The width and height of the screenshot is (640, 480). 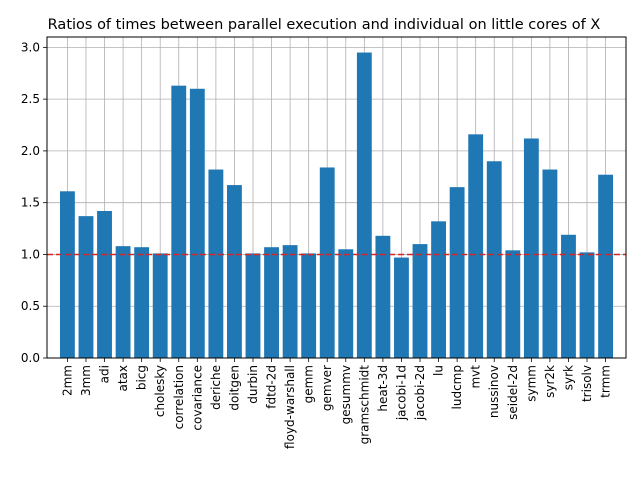 I want to click on x-tick-label: doitgen, so click(x=234, y=388).